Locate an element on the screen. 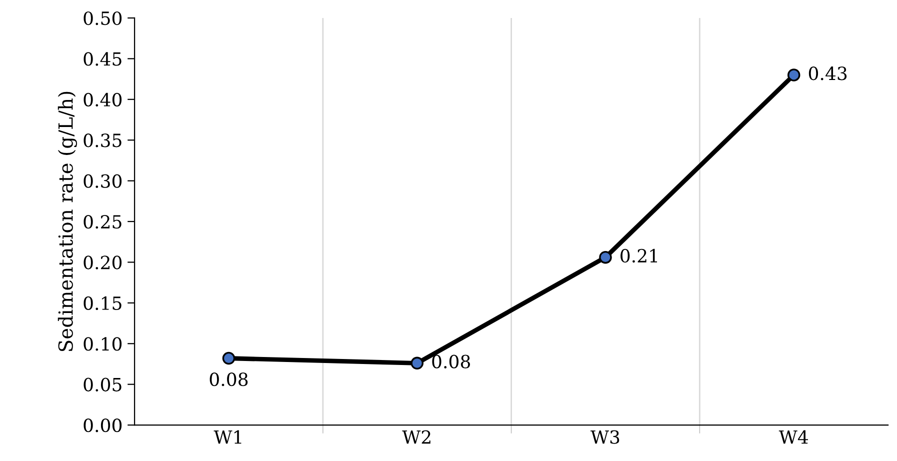  y-tick-label: 0.10 is located at coordinates (103, 344).